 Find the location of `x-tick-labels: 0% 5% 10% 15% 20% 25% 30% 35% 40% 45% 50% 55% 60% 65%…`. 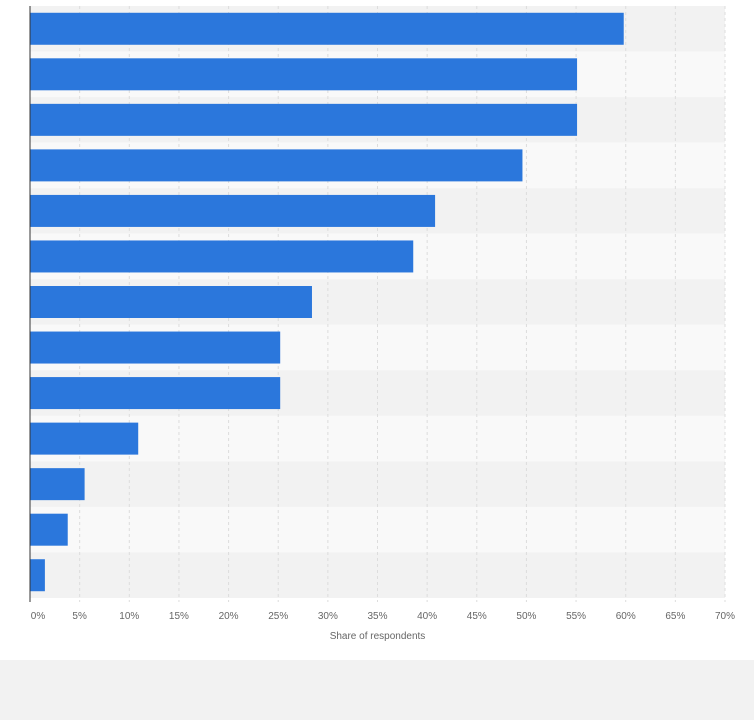

x-tick-labels: 0% 5% 10% 15% 20% 25% 30% 35% 40% 45% 50% 55% 60% 65%… is located at coordinates (383, 616).